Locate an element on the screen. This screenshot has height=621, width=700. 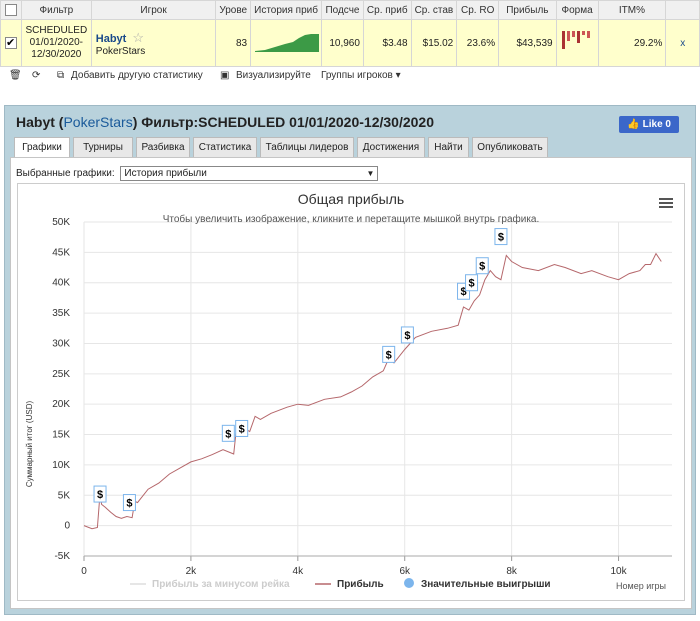
col-header-filter: Фильтр is located at coordinates (56, 10).